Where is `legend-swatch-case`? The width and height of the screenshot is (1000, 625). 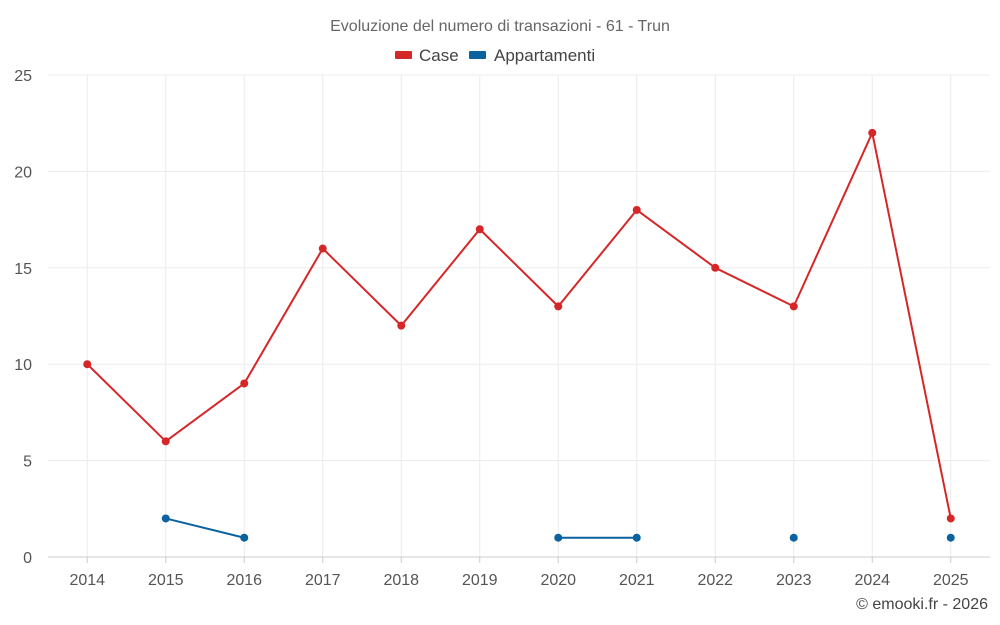
legend-swatch-case is located at coordinates (403, 55).